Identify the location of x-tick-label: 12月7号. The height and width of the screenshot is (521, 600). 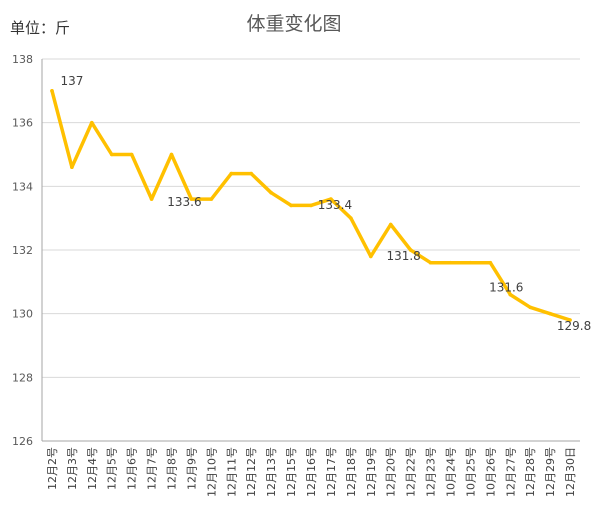
(152, 468).